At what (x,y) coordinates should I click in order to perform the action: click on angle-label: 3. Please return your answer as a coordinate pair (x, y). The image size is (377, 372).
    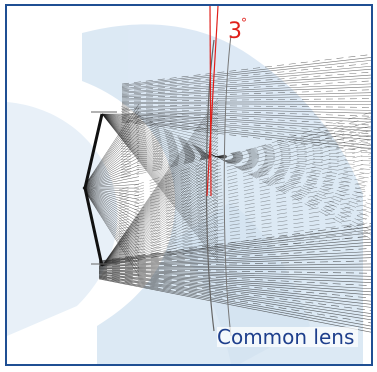
    Looking at the image, I should click on (235, 31).